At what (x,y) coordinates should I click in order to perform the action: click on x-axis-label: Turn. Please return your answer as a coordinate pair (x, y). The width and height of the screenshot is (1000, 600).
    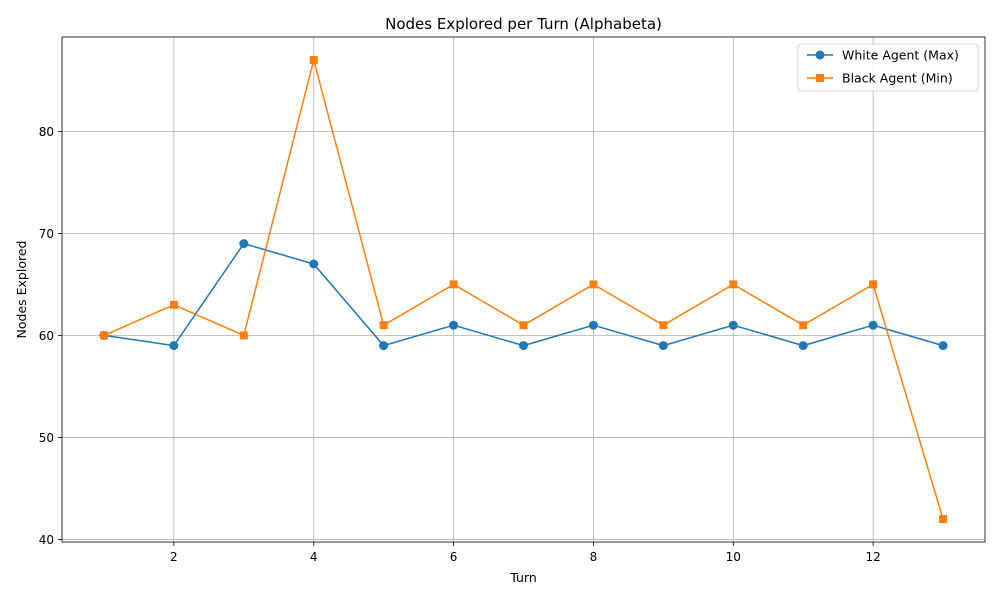
    Looking at the image, I should click on (523, 577).